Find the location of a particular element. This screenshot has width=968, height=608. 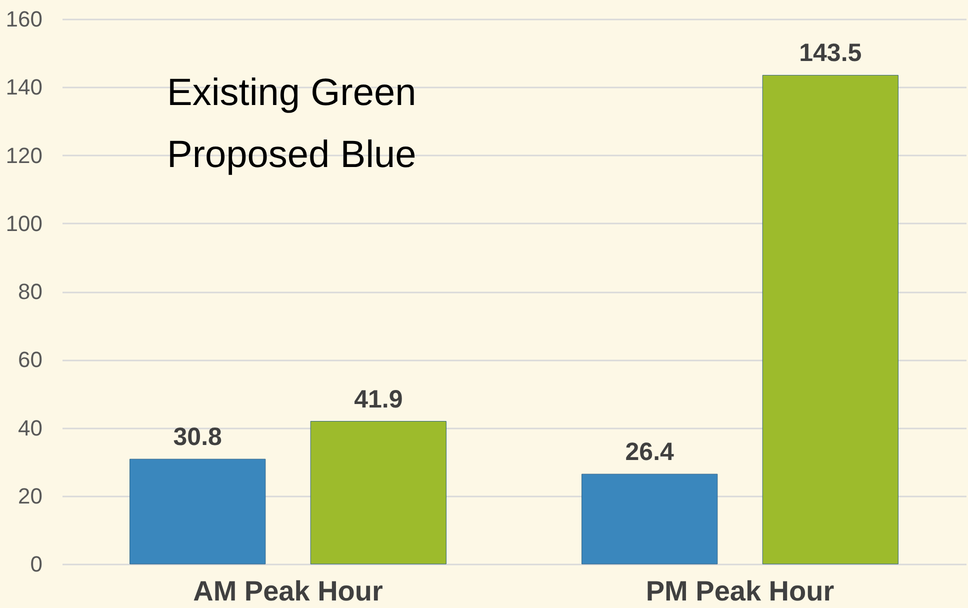

x-tick-label: AM Peak Hour is located at coordinates (288, 591).